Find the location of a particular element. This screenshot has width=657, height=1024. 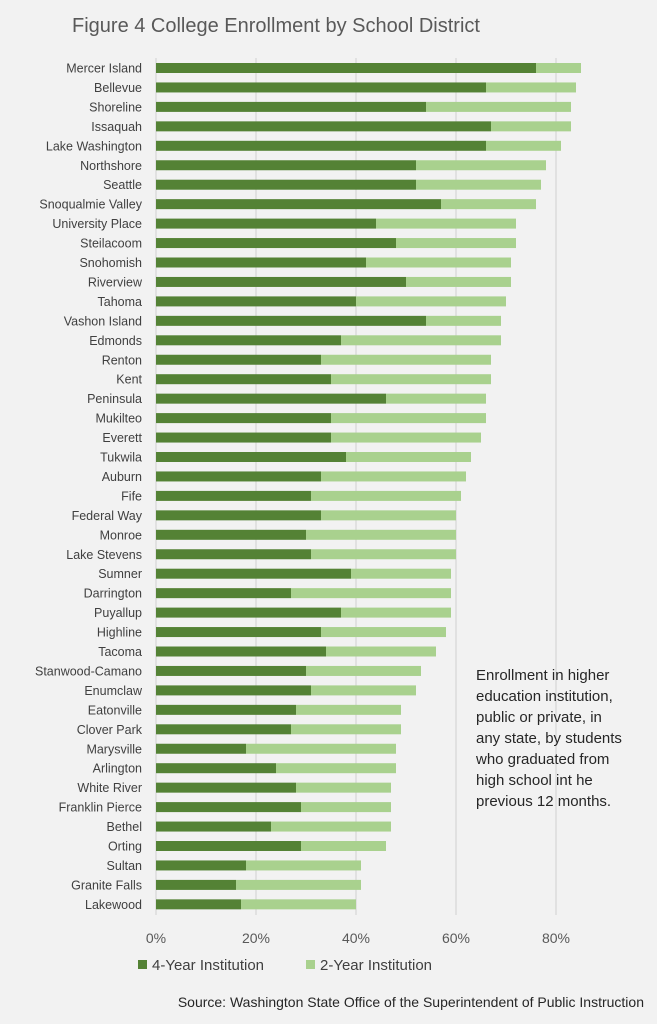

category-label: Snoqualmie Valley is located at coordinates (90, 205).